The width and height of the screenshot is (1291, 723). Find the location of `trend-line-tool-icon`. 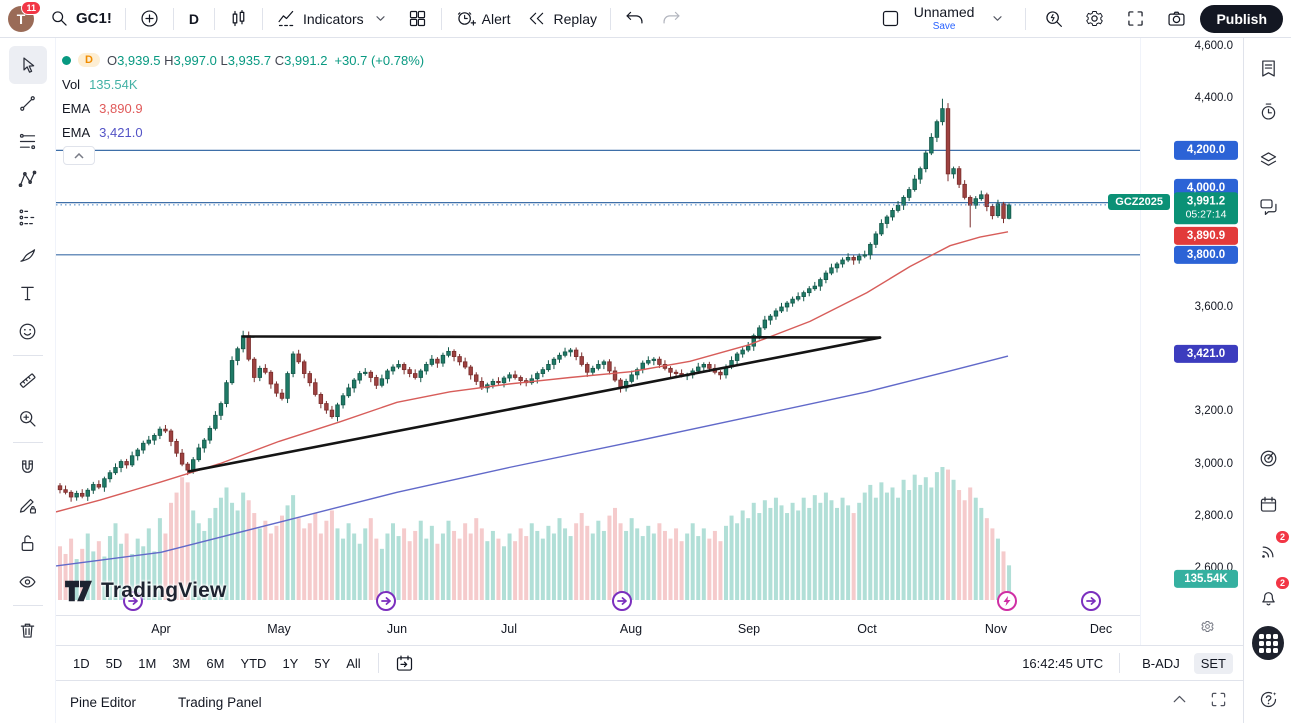

trend-line-tool-icon is located at coordinates (27, 103).